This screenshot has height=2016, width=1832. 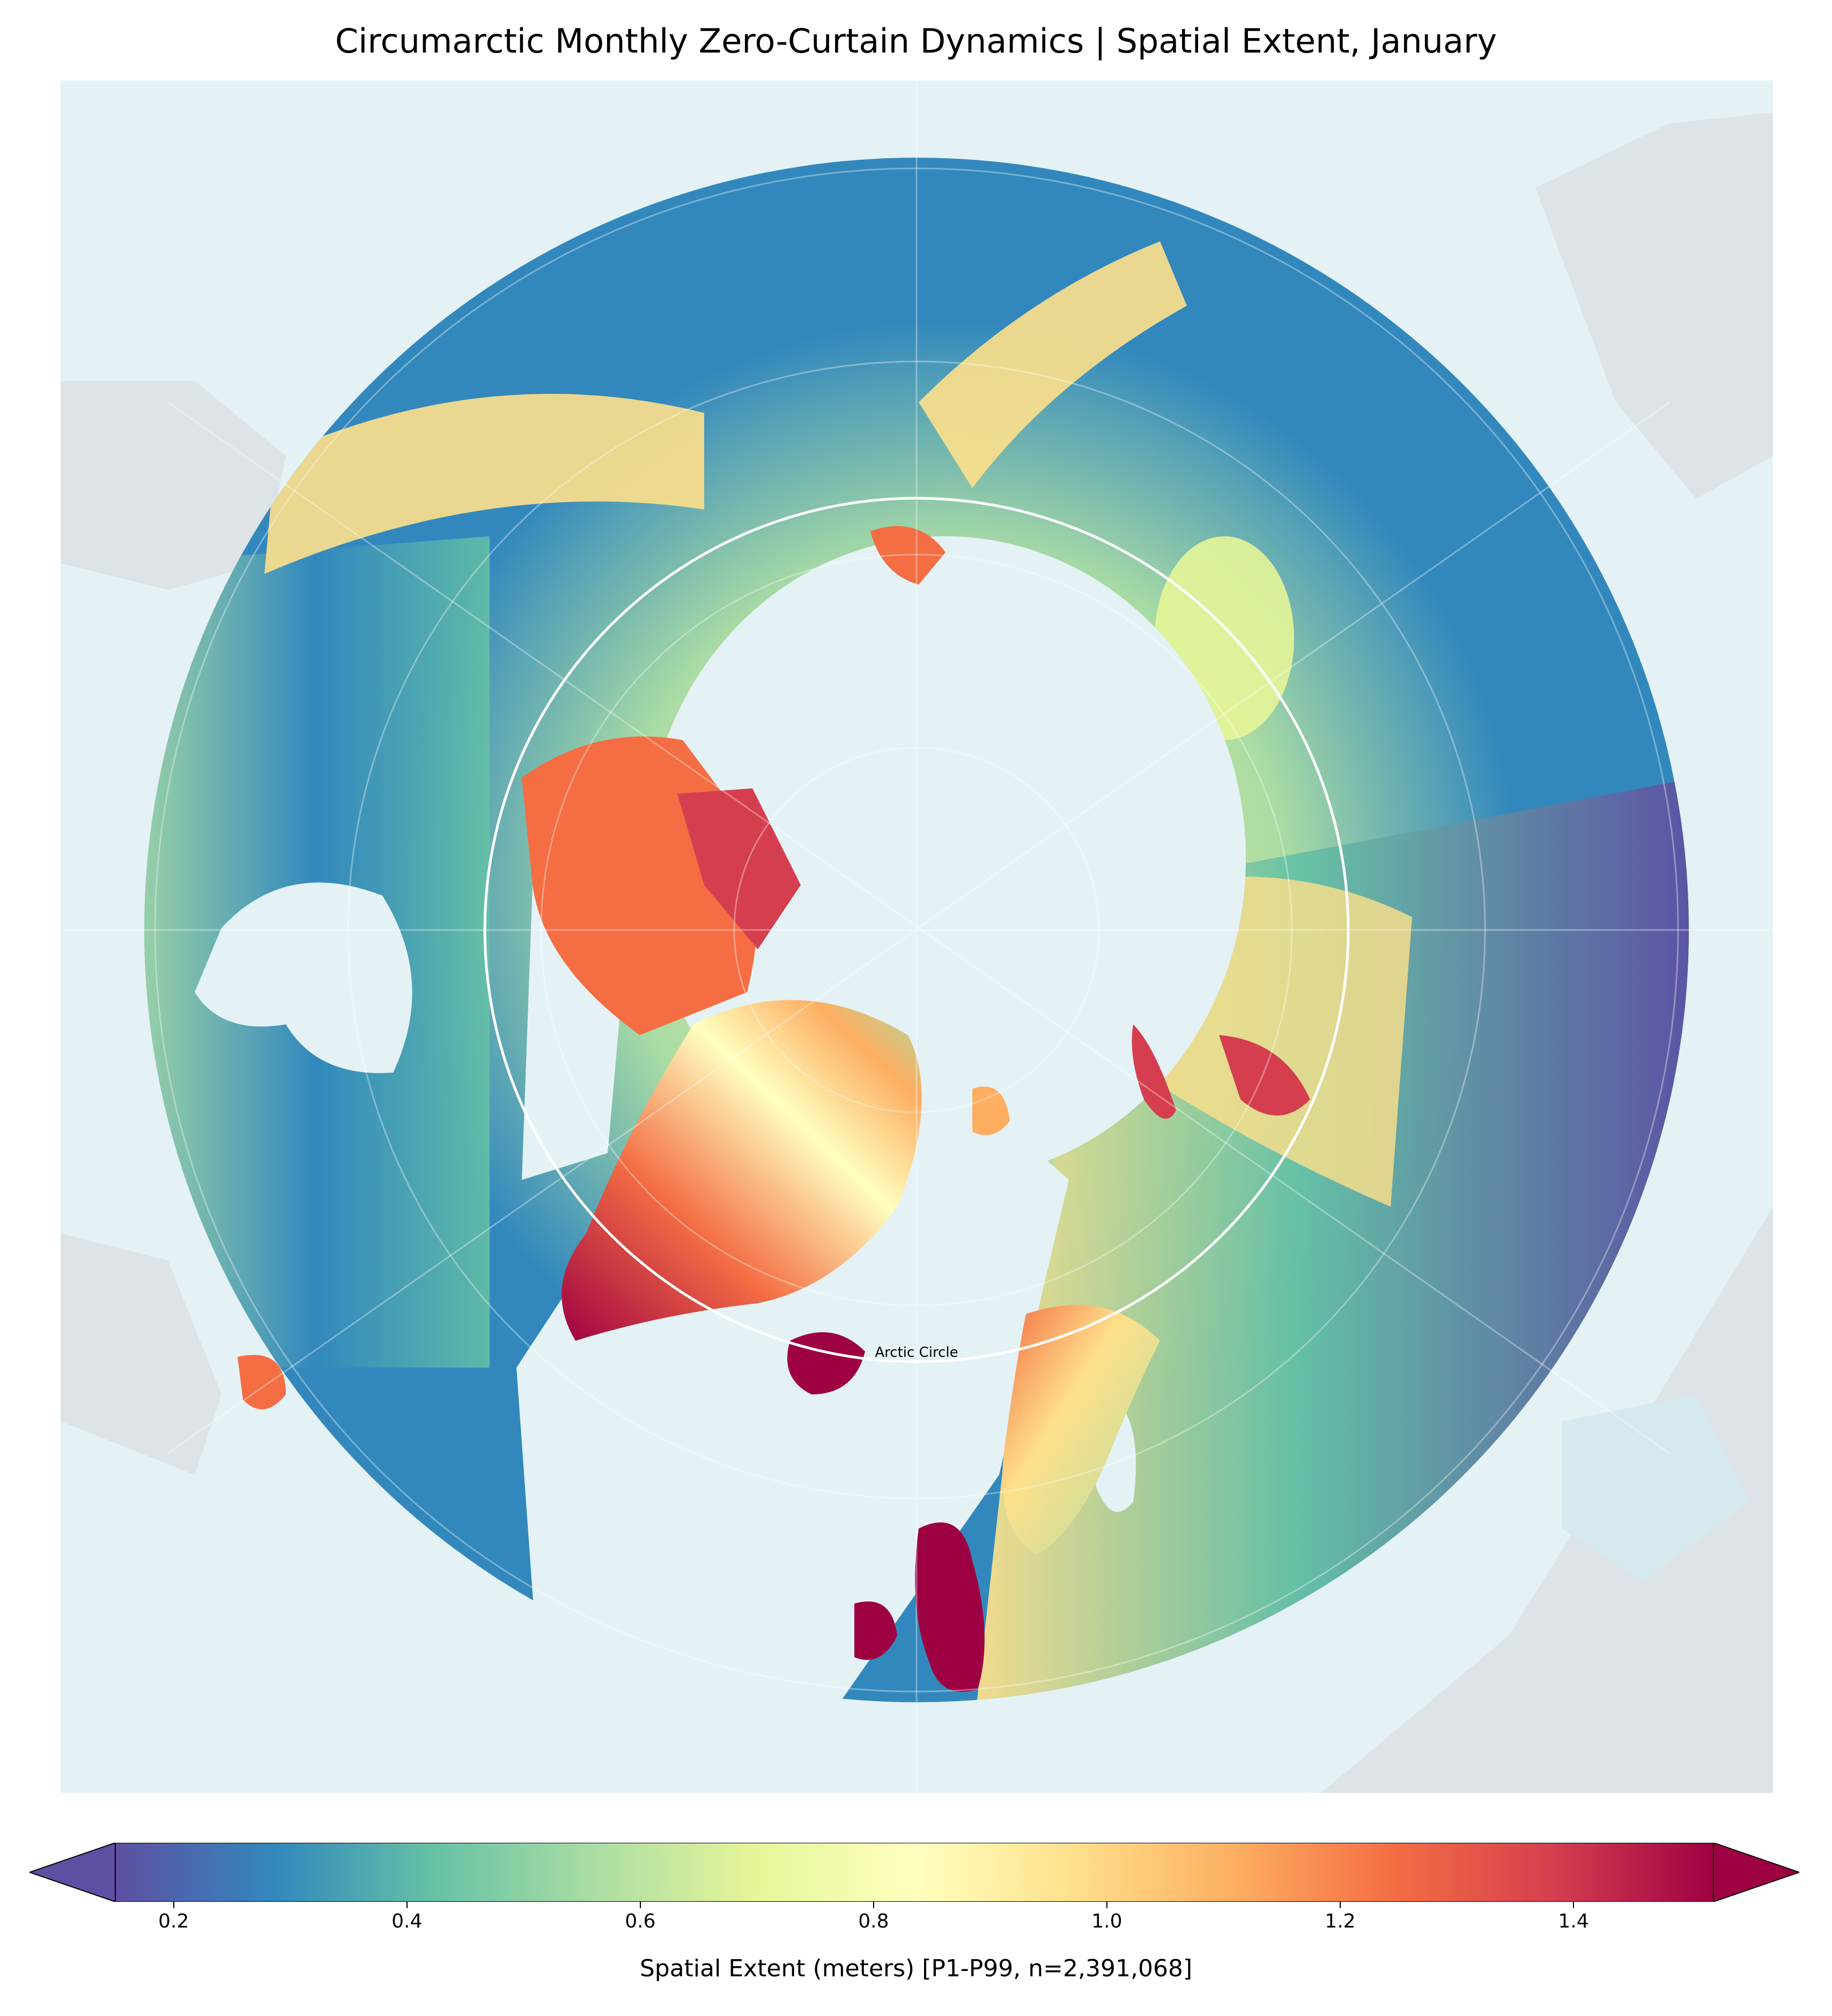 I want to click on colorbar, so click(x=914, y=1872).